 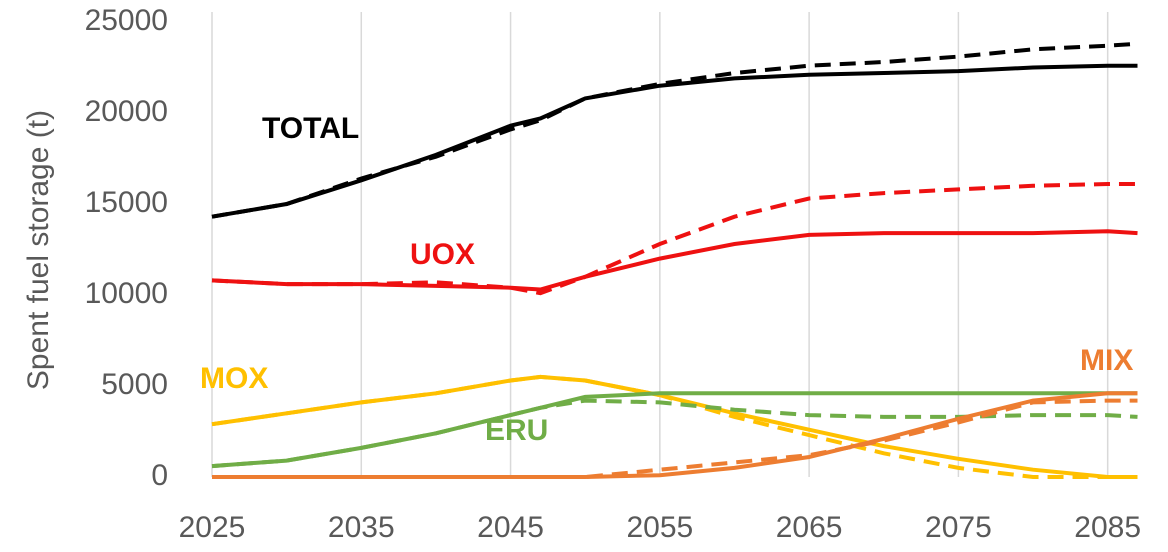 I want to click on y-tick-label: 15000, so click(x=126, y=202).